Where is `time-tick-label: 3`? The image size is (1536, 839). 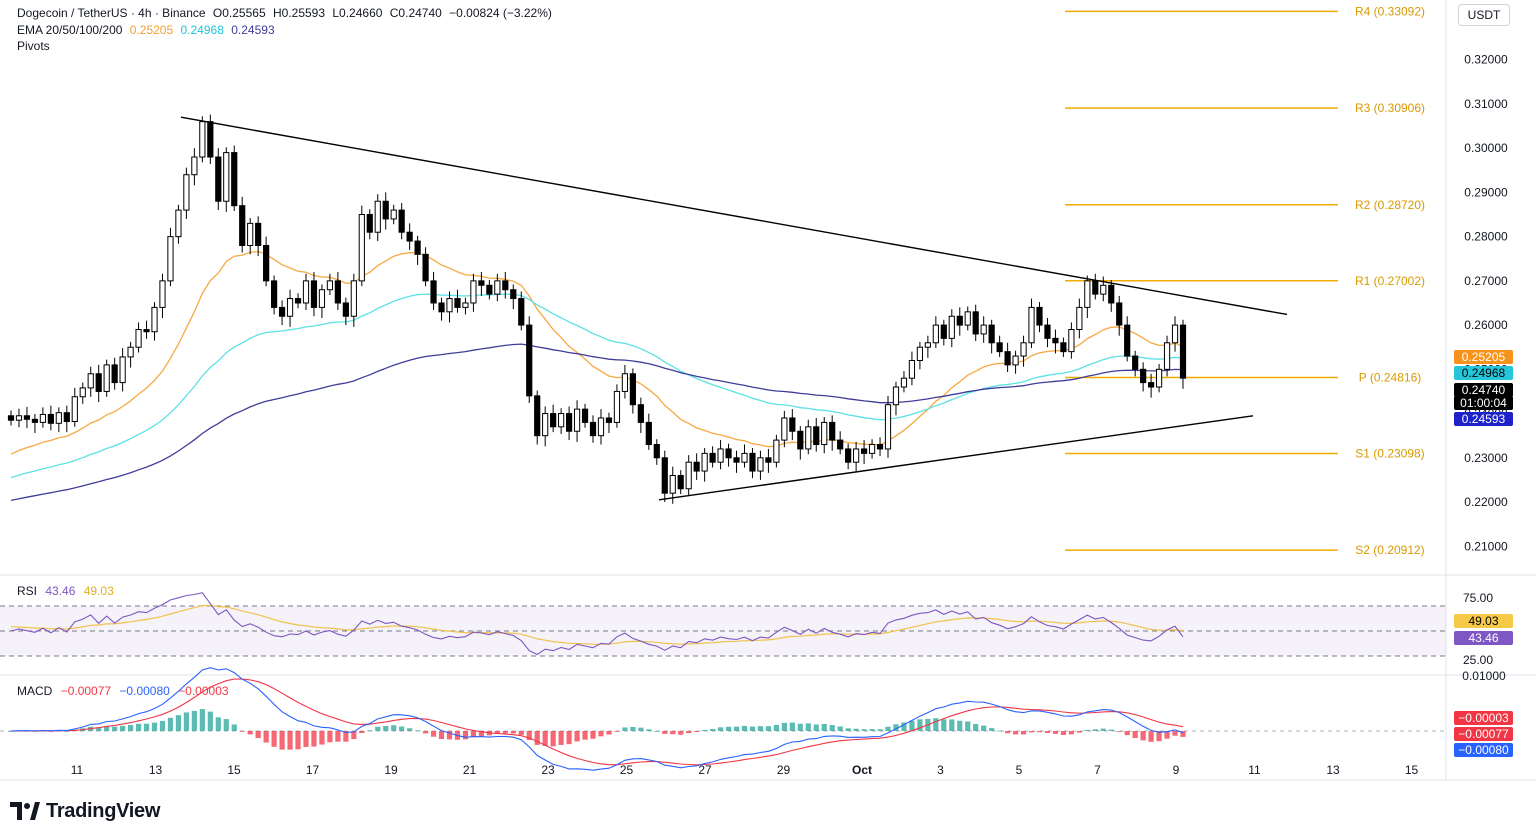 time-tick-label: 3 is located at coordinates (940, 770).